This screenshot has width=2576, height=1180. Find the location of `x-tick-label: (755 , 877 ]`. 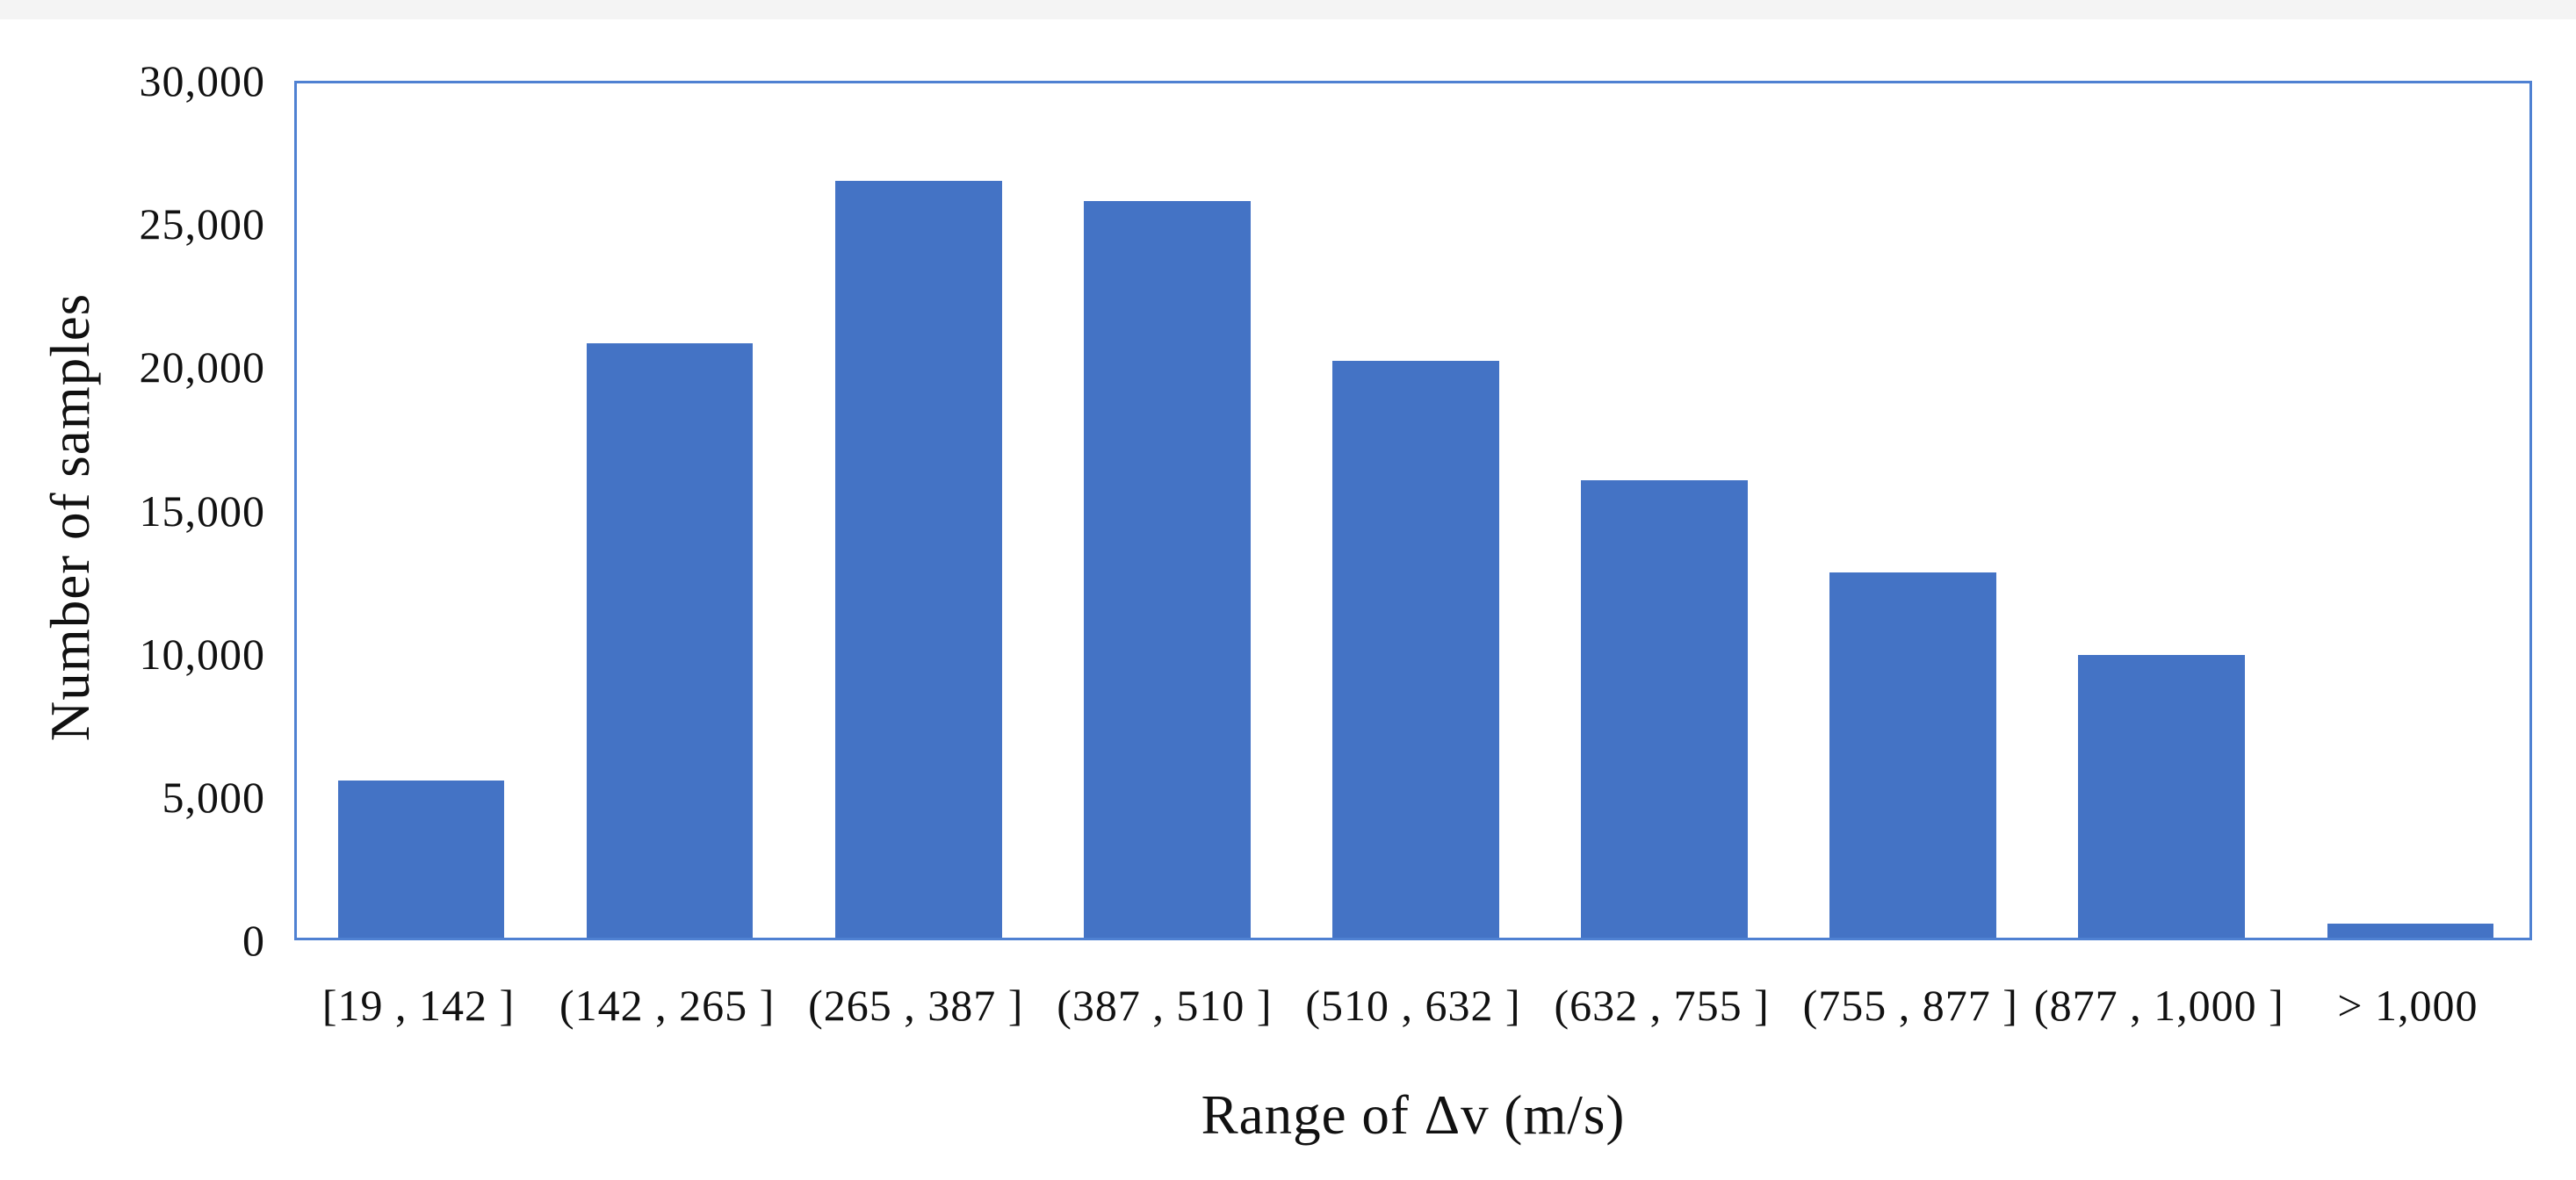

x-tick-label: (755 , 877 ] is located at coordinates (1910, 1005).